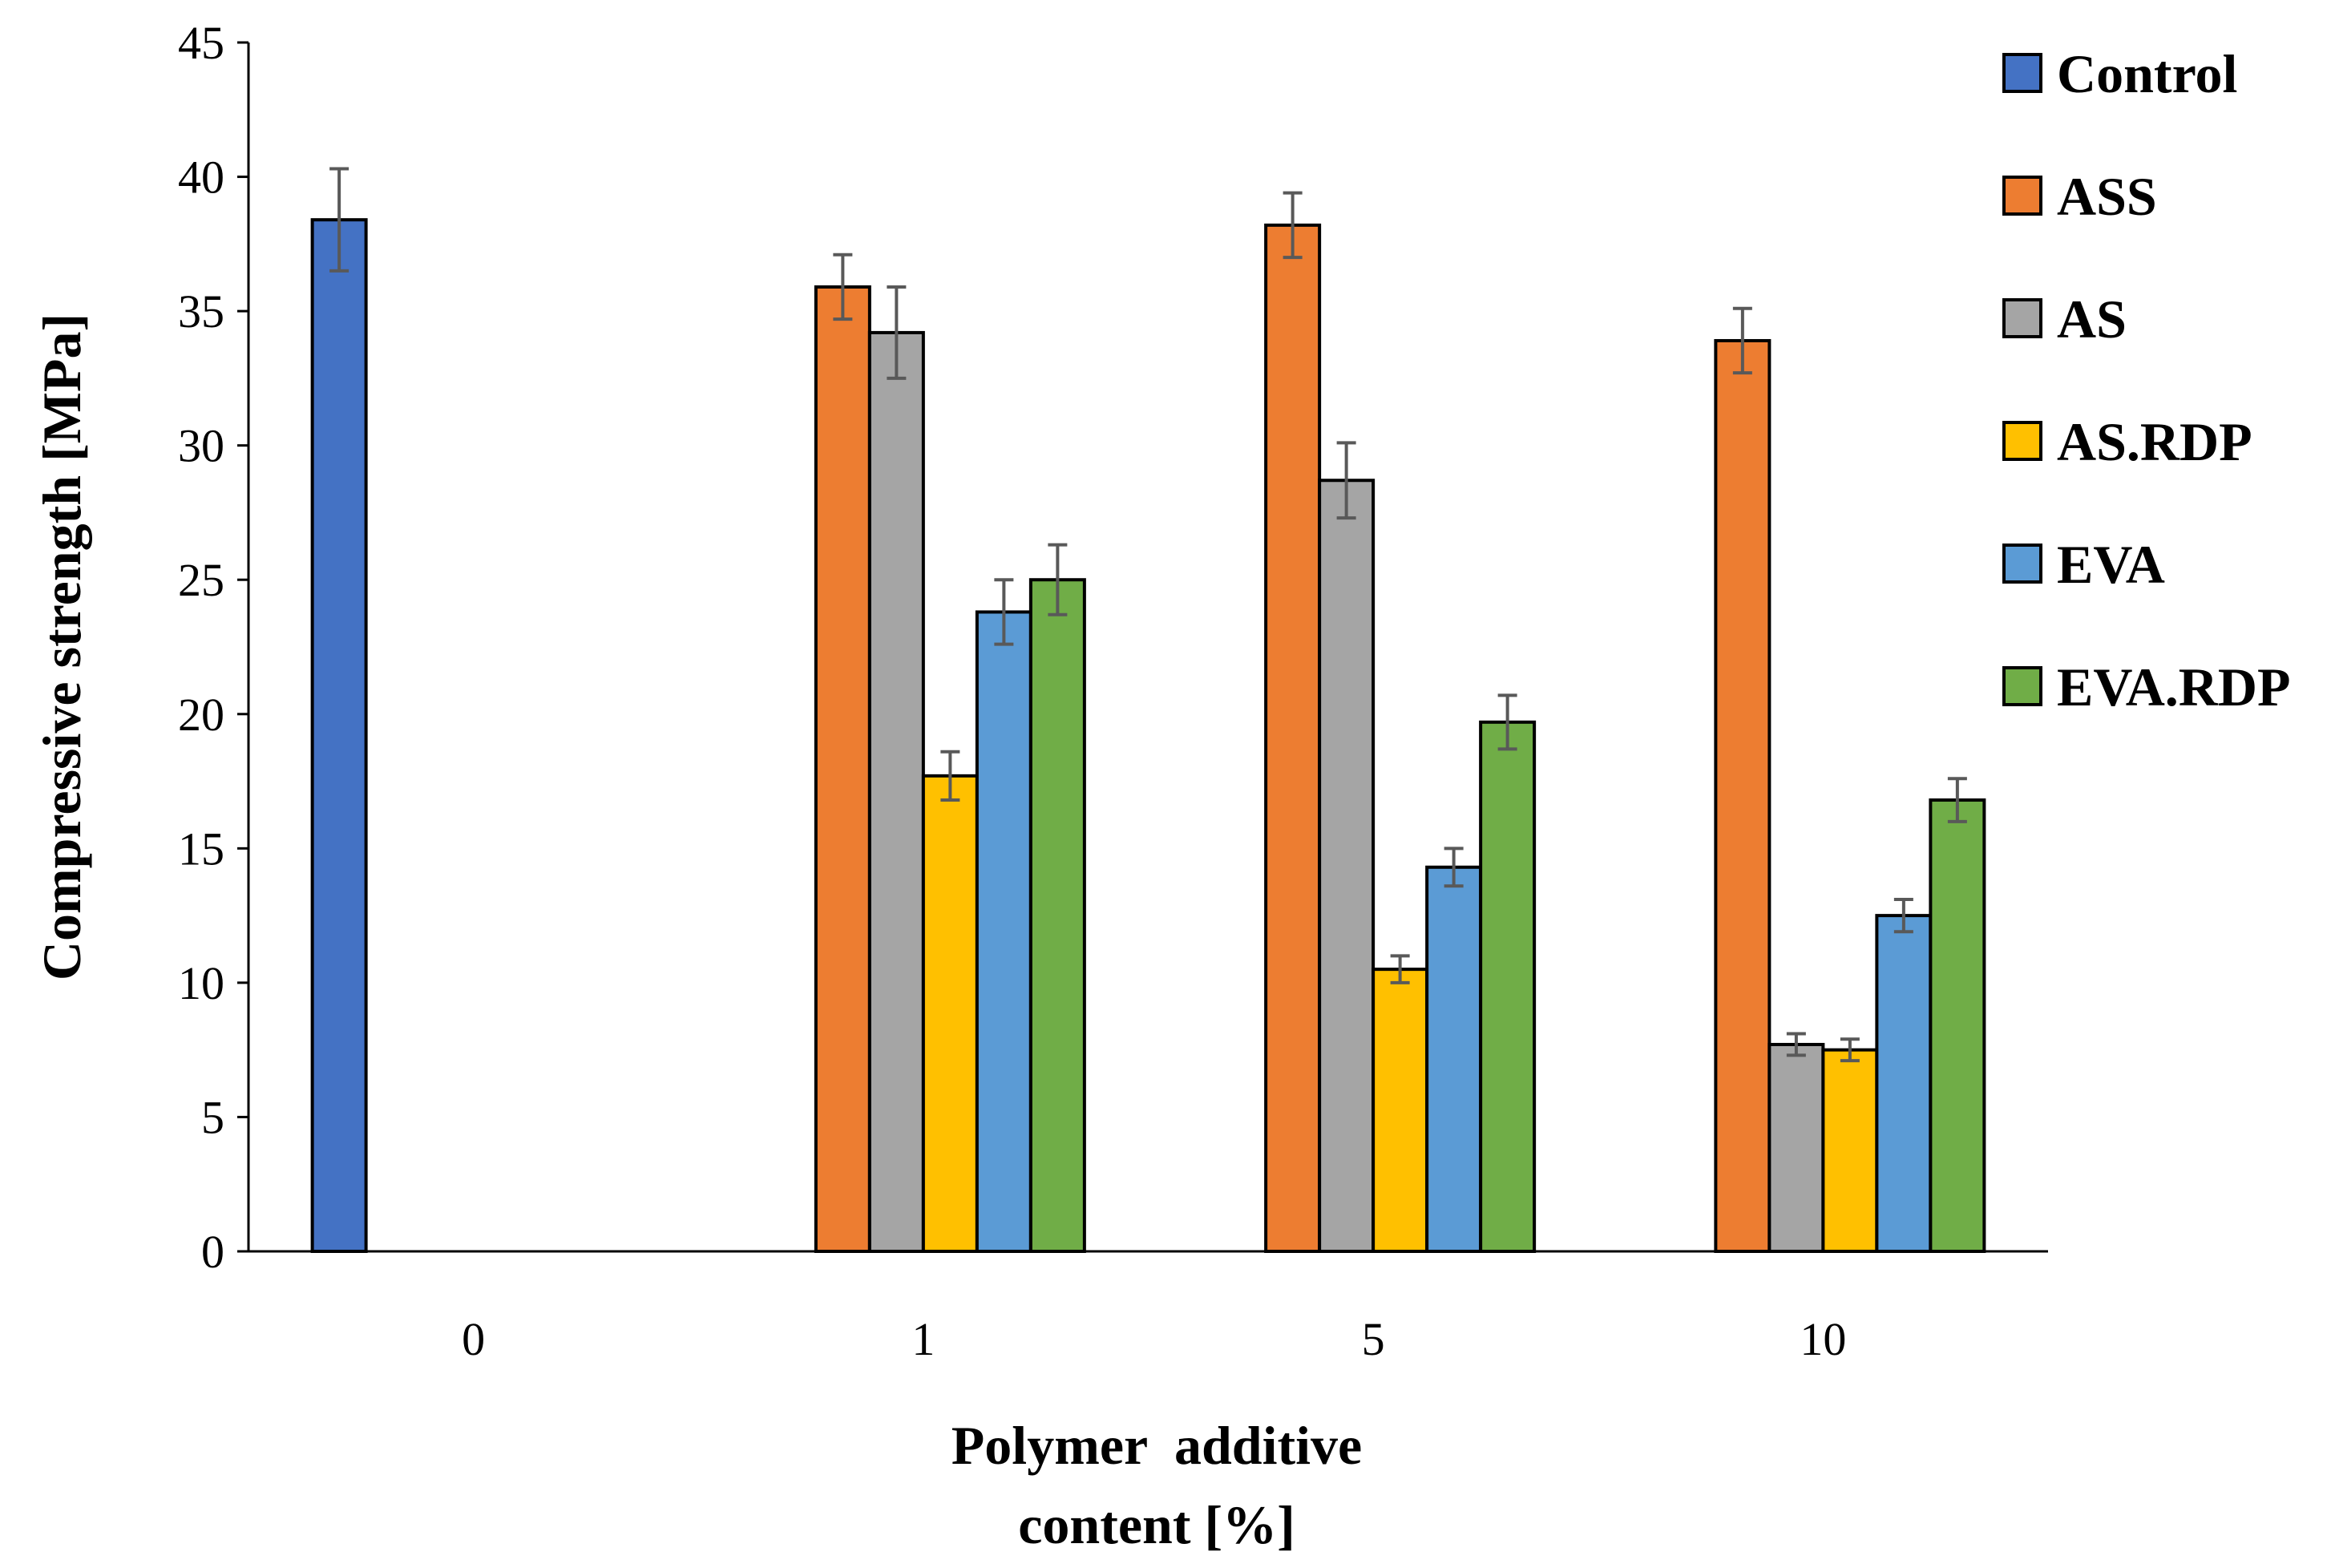  I want to click on y-tick-label: 5, so click(213, 1117).